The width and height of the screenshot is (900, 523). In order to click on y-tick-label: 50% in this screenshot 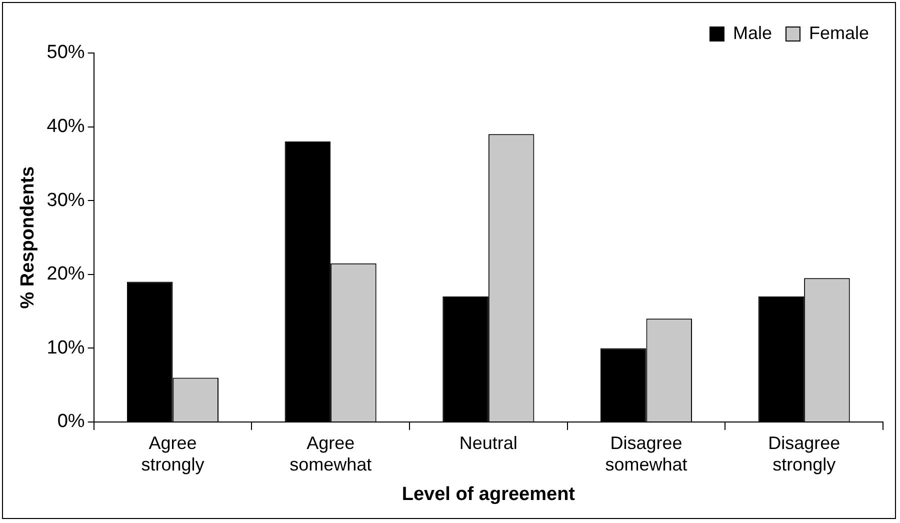, I will do `click(65, 53)`.